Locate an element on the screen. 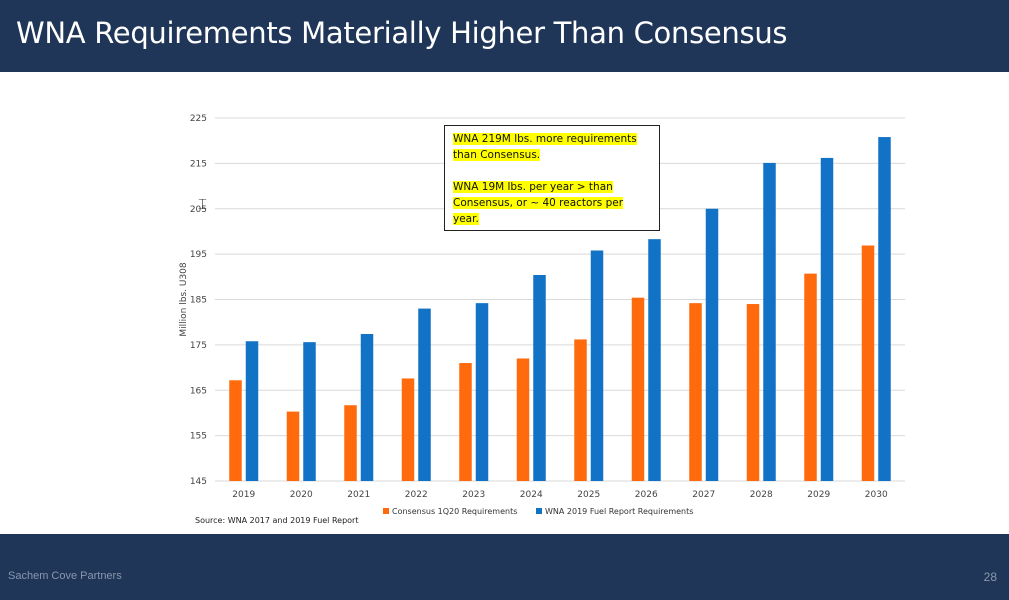 The height and width of the screenshot is (600, 1009). y-tick-label: 185 is located at coordinates (198, 301).